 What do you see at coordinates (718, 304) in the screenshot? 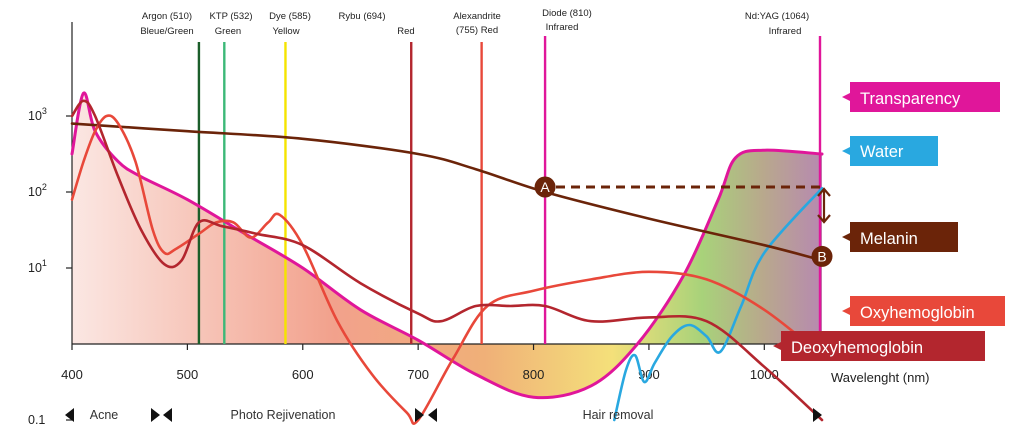
I see `series-line` at bounding box center [718, 304].